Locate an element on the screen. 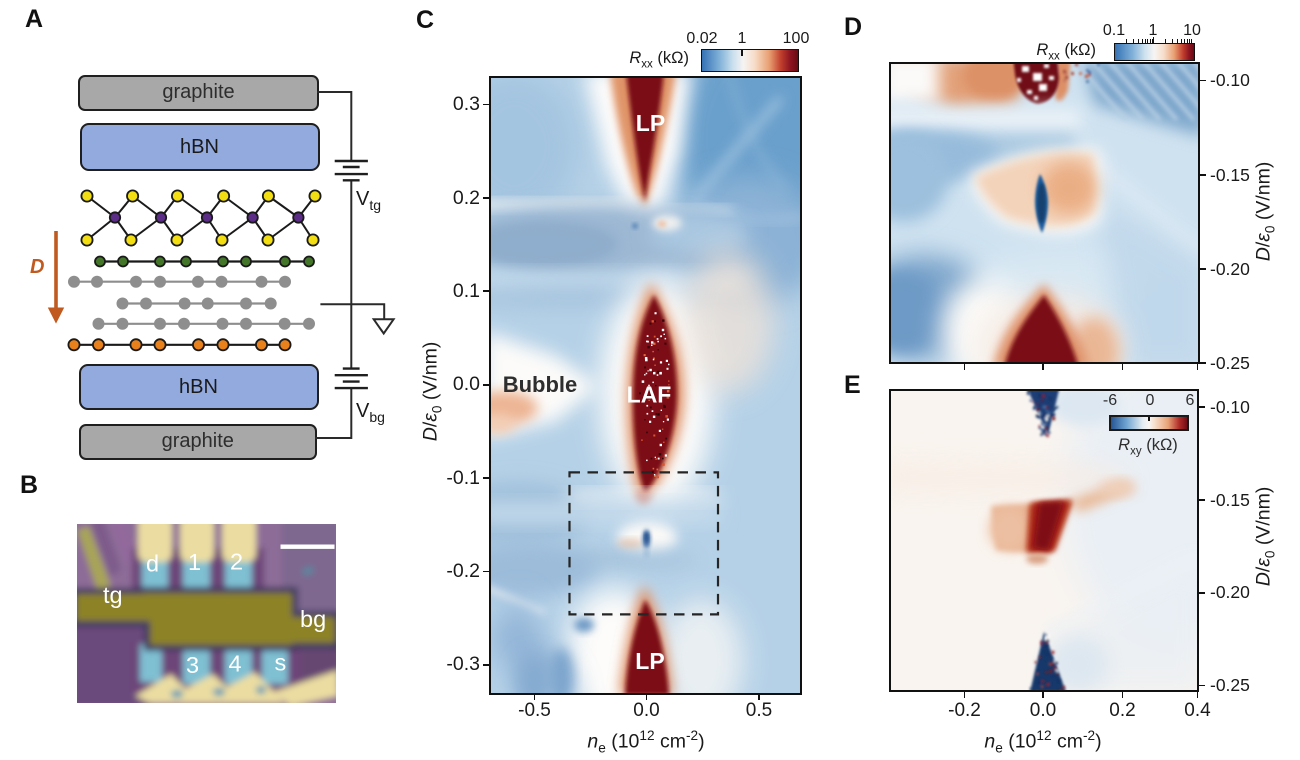  svg-text: LAF is located at coordinates (649, 394).